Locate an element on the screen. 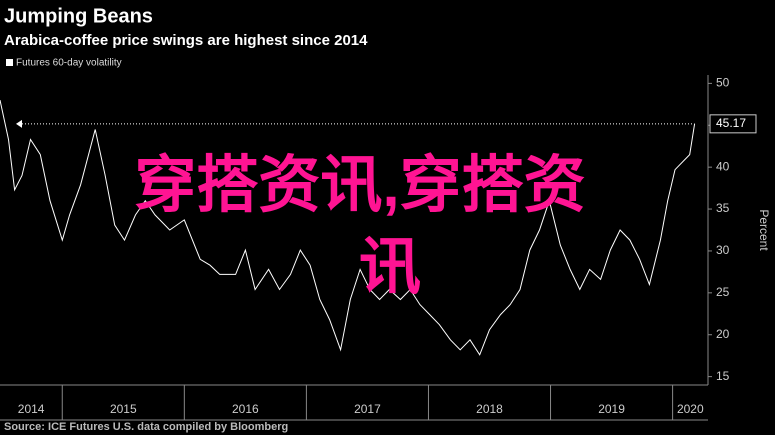 The height and width of the screenshot is (435, 775). legend-label: Futures 60-day volatility is located at coordinates (69, 63).